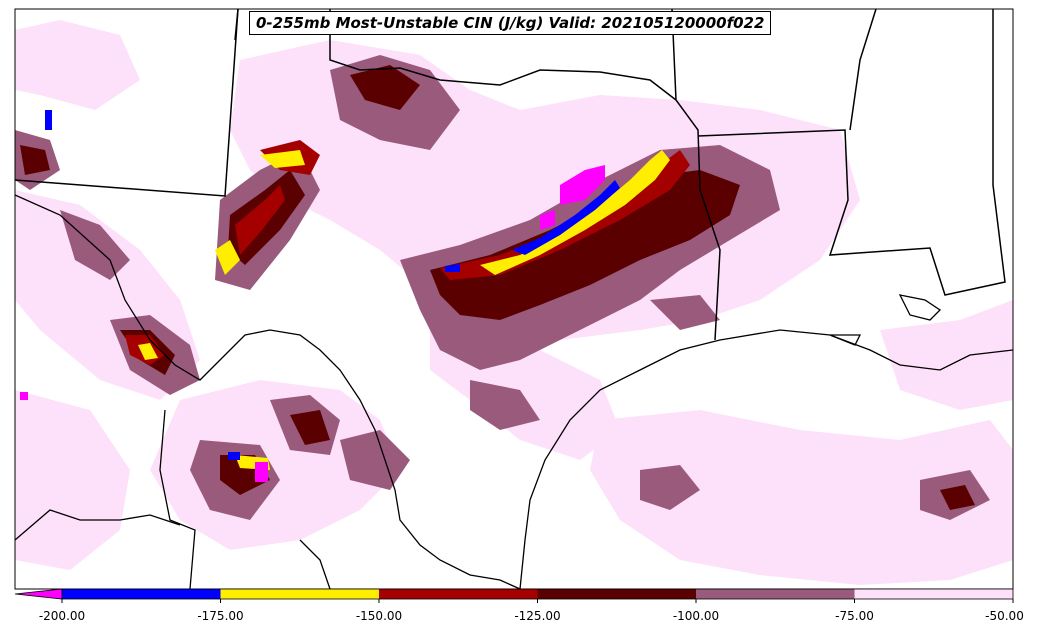 The width and height of the screenshot is (1044, 633). Describe the element at coordinates (696, 616) in the screenshot. I see `colorbar-tick-label: -100.00` at that location.